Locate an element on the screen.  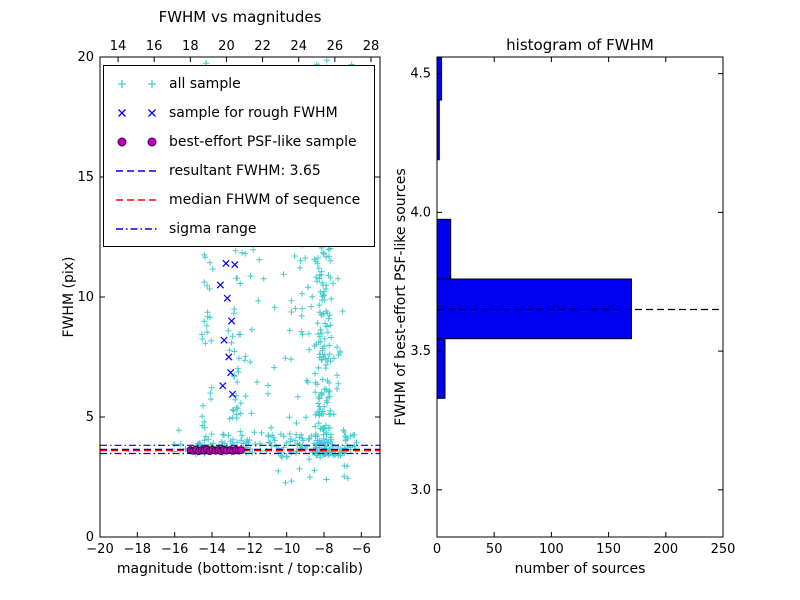
svg-text: −6 is located at coordinates (361, 549).